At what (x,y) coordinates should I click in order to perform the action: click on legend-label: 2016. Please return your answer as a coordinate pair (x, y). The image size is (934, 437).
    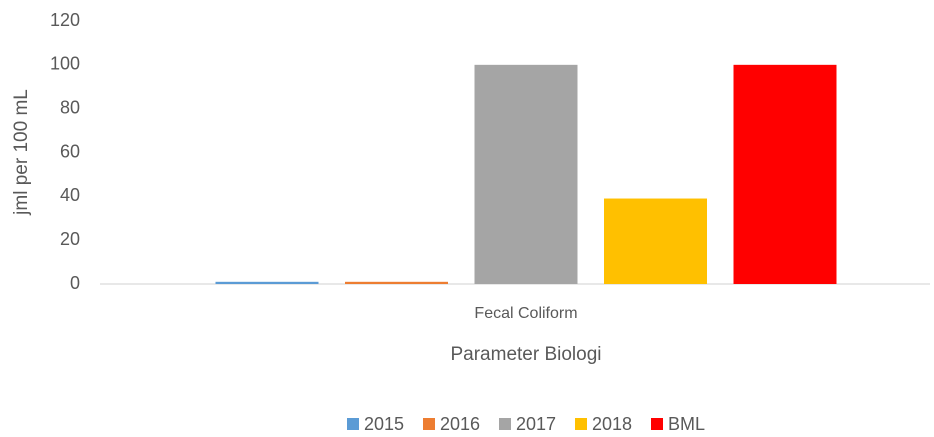
    Looking at the image, I should click on (460, 424).